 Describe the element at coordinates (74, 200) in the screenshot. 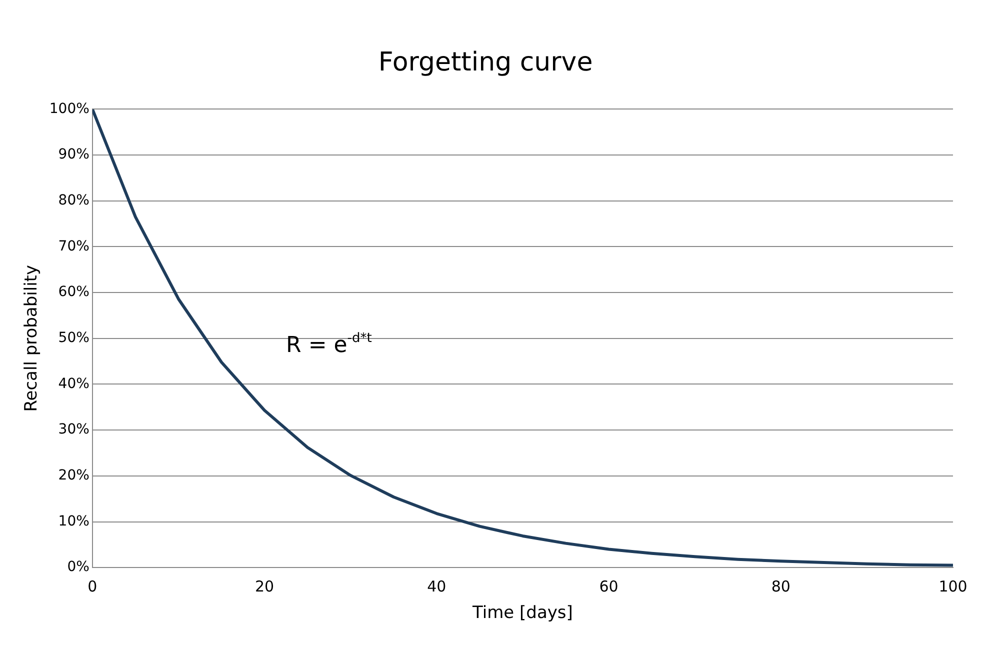

I see `y-tick-label: 80%` at that location.